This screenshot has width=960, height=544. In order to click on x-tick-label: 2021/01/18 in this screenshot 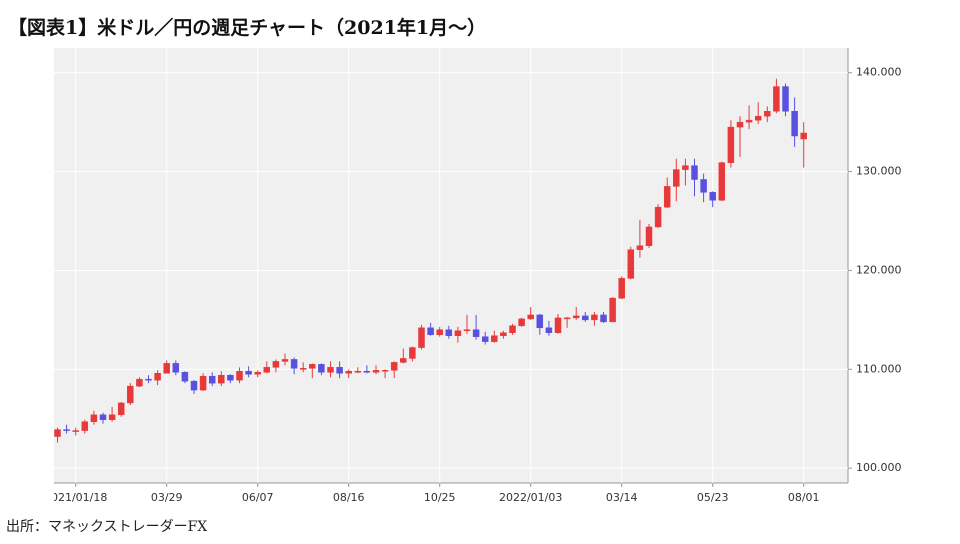, I will do `click(75, 497)`.